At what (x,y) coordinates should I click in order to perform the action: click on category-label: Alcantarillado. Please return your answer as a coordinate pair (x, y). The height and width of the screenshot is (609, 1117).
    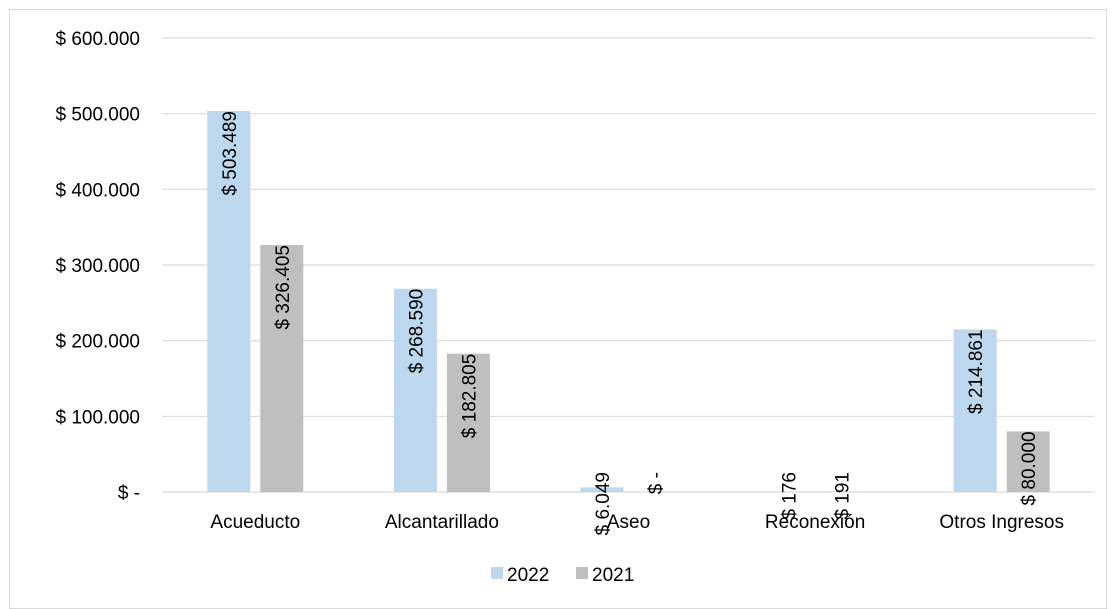
    Looking at the image, I should click on (442, 522).